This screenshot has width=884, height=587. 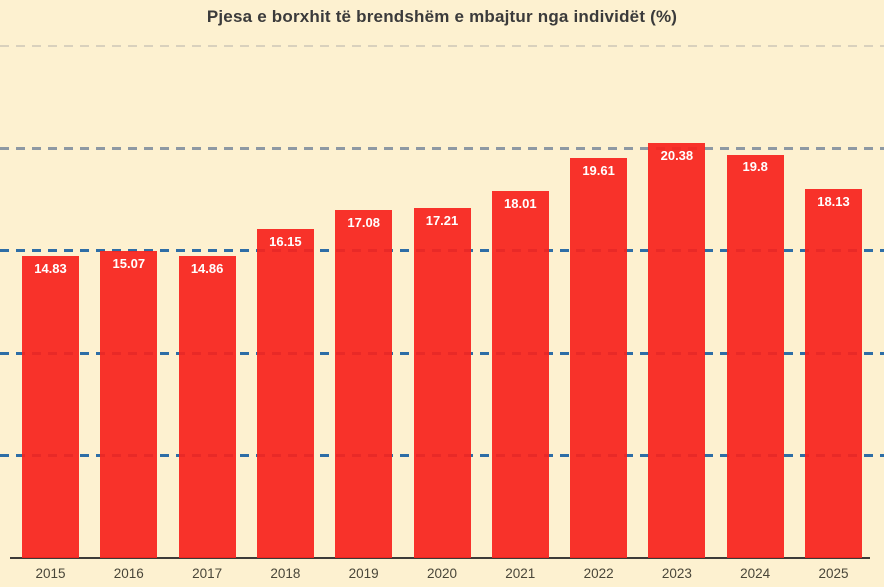 I want to click on bar-value-label-2017: 14.86, so click(x=207, y=268).